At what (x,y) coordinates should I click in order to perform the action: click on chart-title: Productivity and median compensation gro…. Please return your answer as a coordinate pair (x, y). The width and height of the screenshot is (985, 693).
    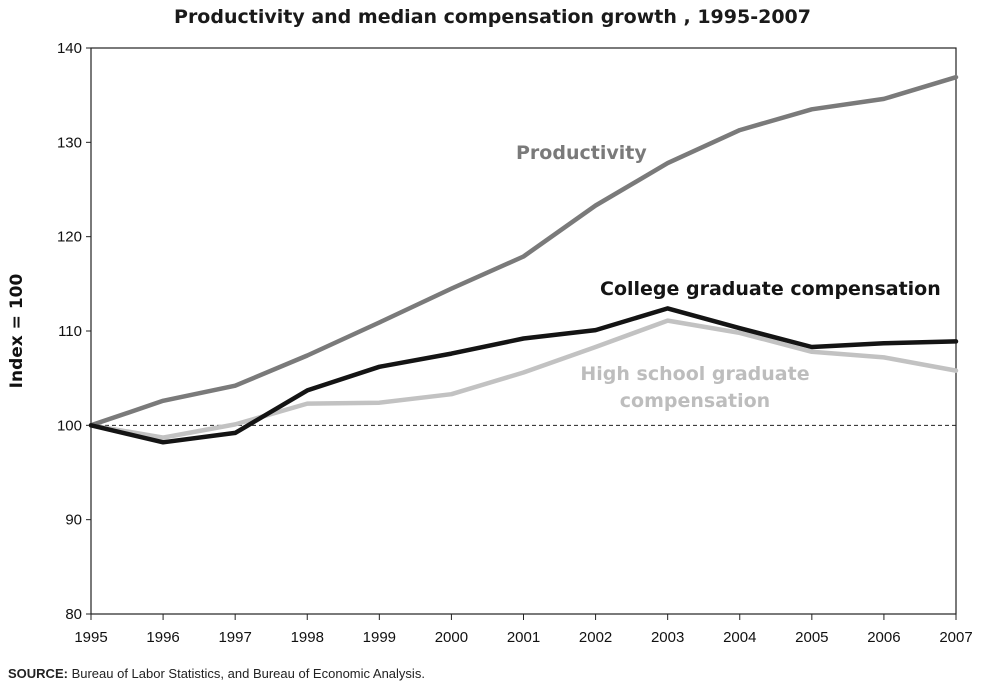
    Looking at the image, I should click on (492, 17).